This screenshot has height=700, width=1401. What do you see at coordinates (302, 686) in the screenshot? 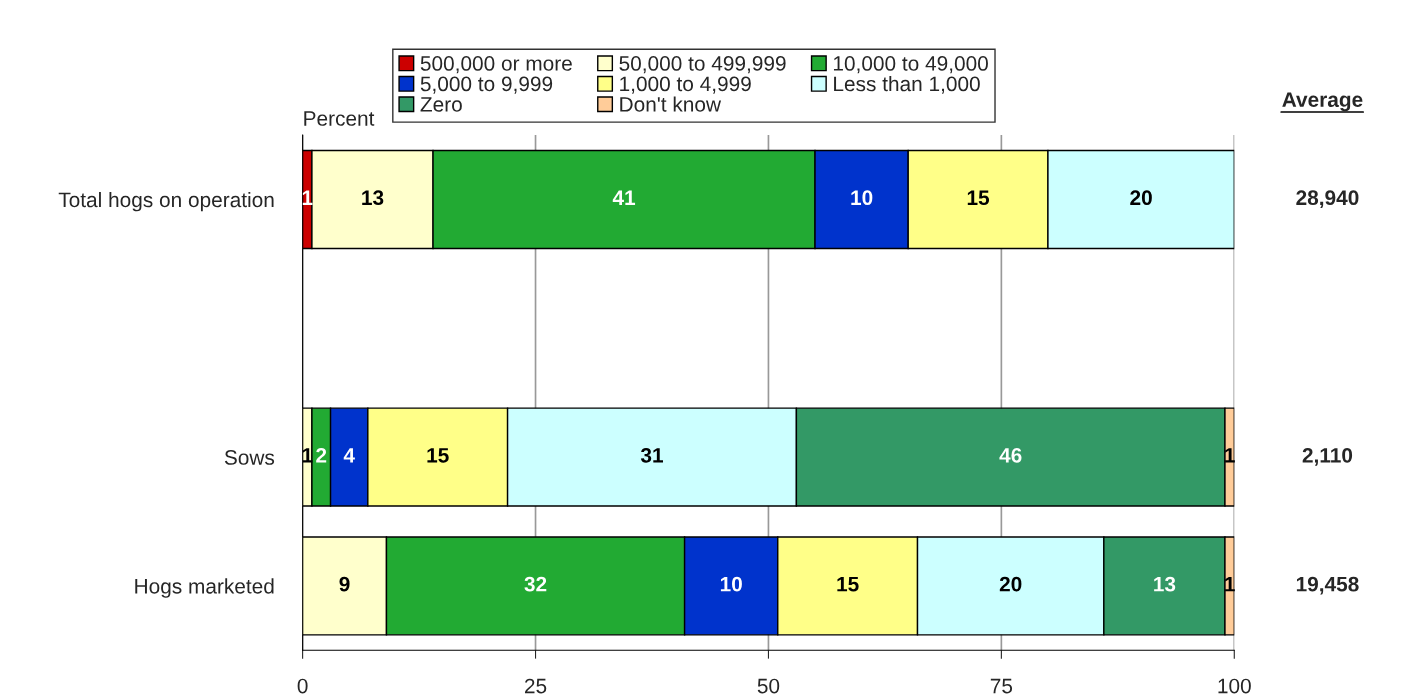
I see `x-tick-label: 0` at bounding box center [302, 686].